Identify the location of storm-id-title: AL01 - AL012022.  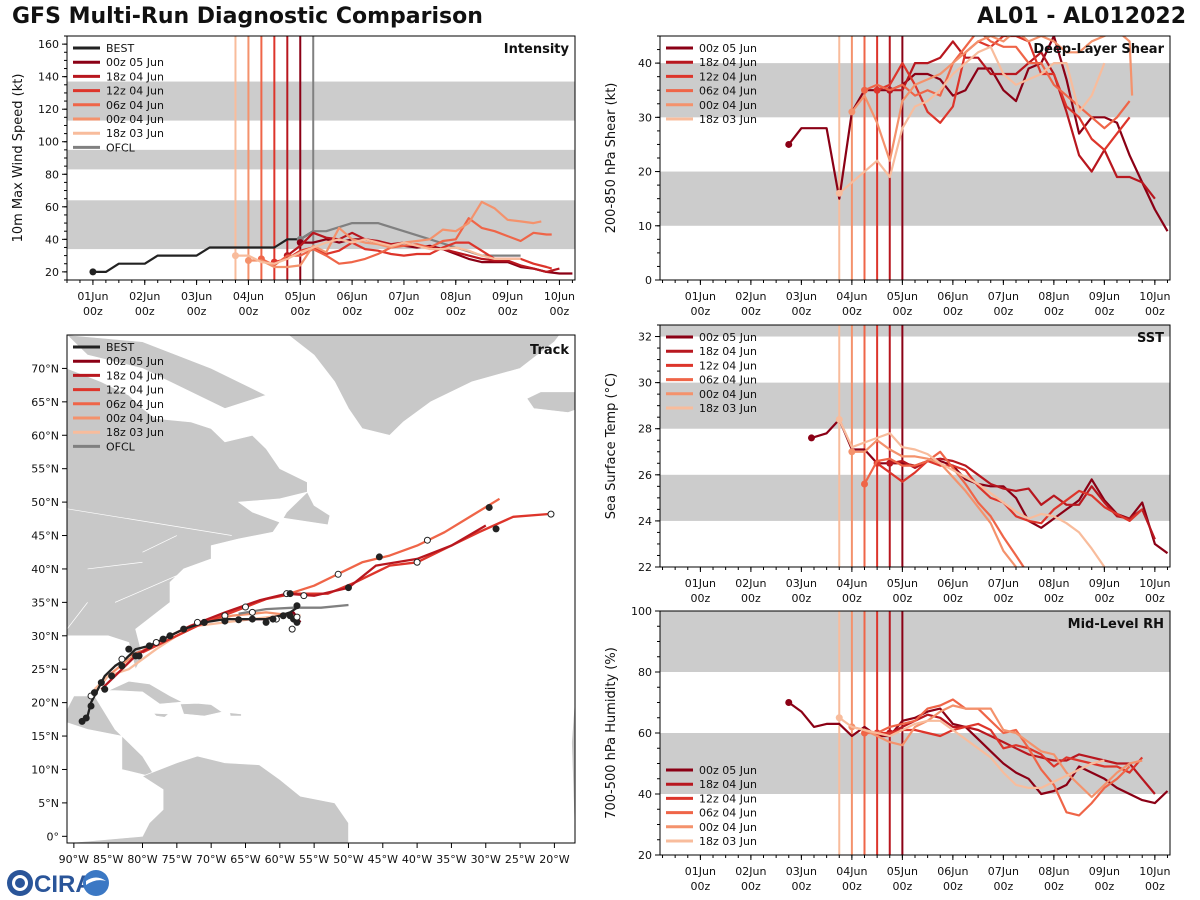
(1081, 16).